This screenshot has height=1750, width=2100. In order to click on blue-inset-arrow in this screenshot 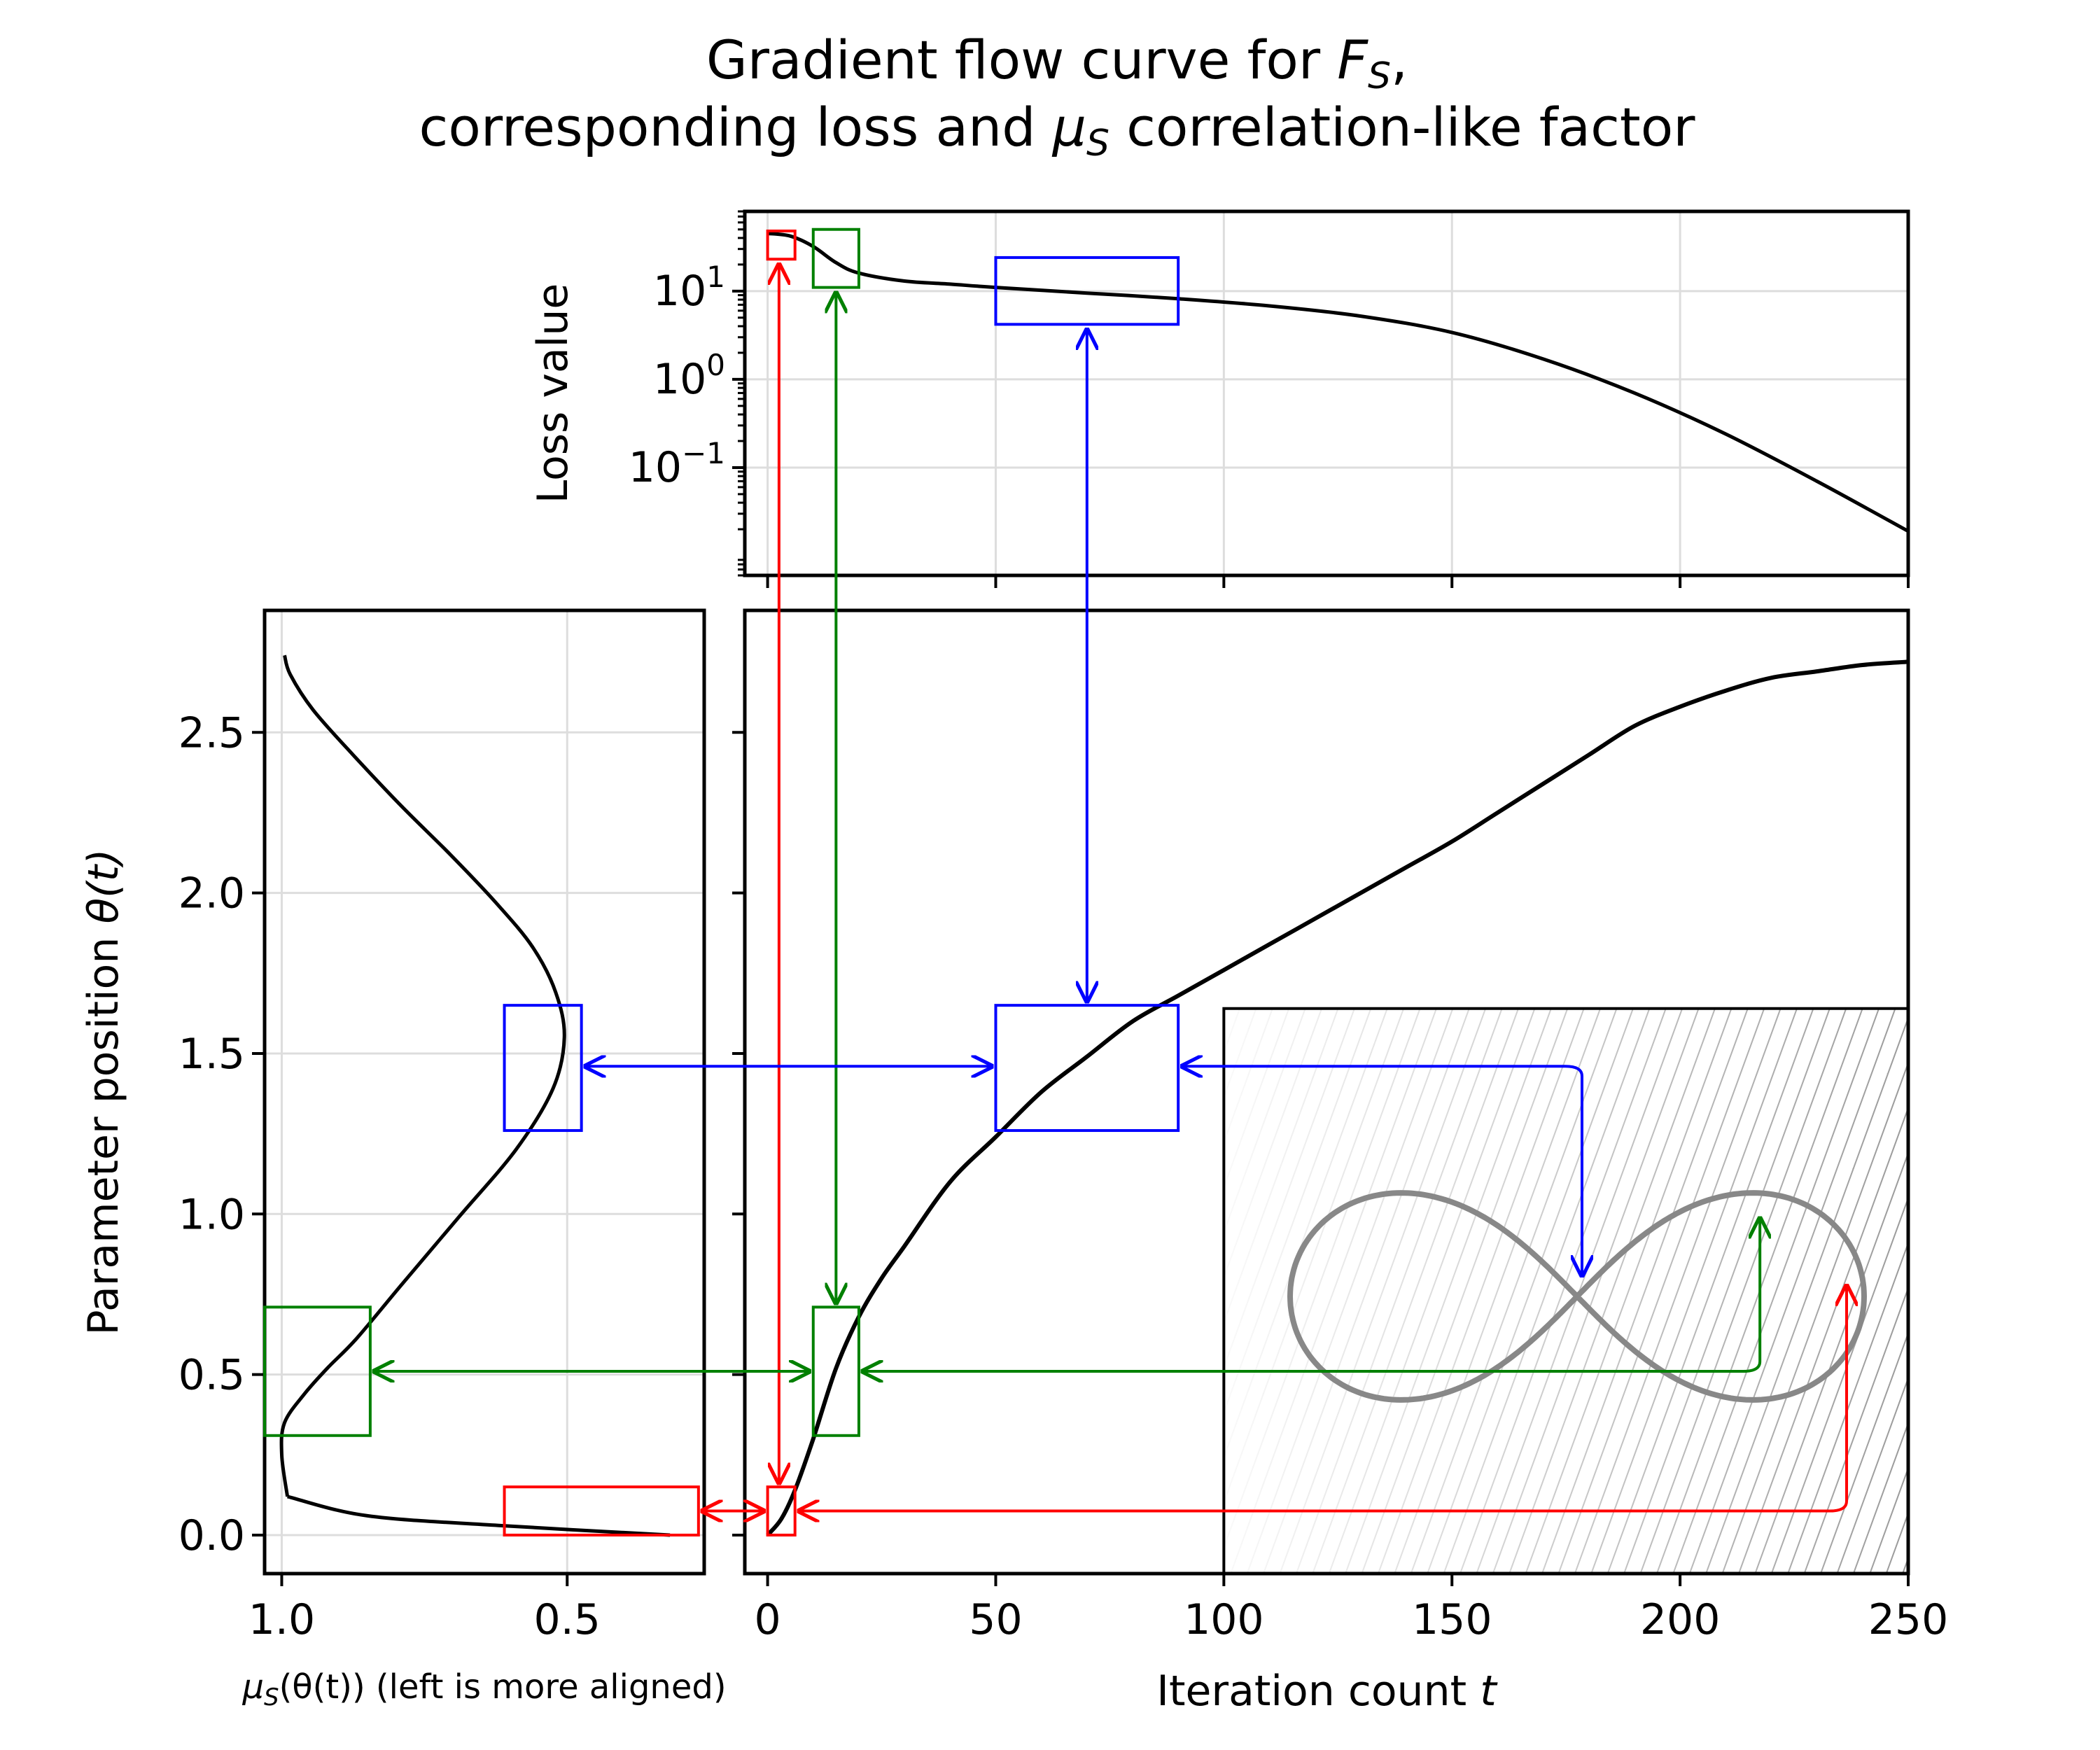, I will do `click(1382, 1170)`.